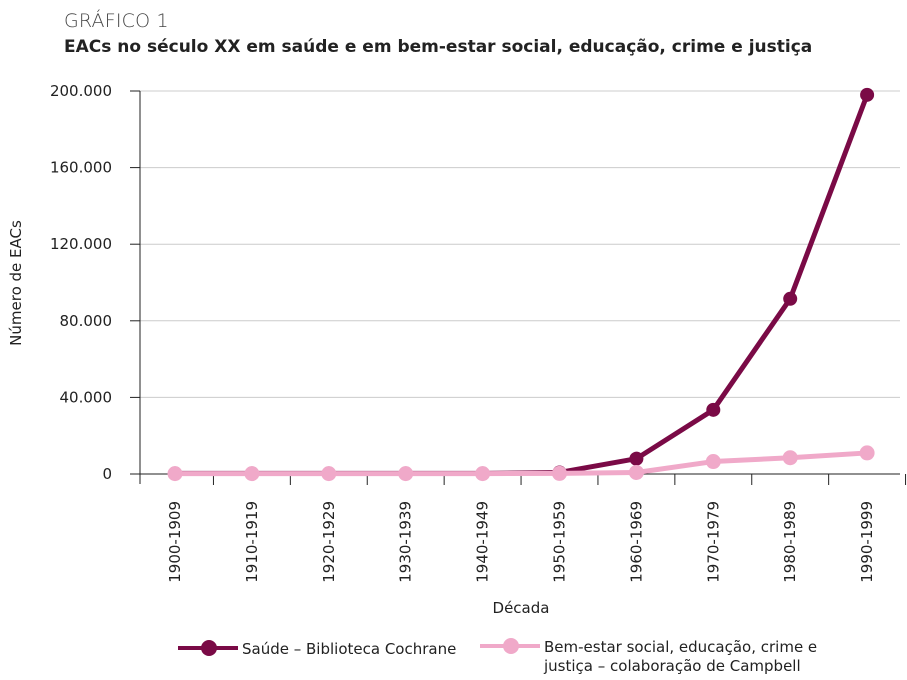 The width and height of the screenshot is (907, 680). What do you see at coordinates (107, 474) in the screenshot?
I see `y-tick-label: 0` at bounding box center [107, 474].